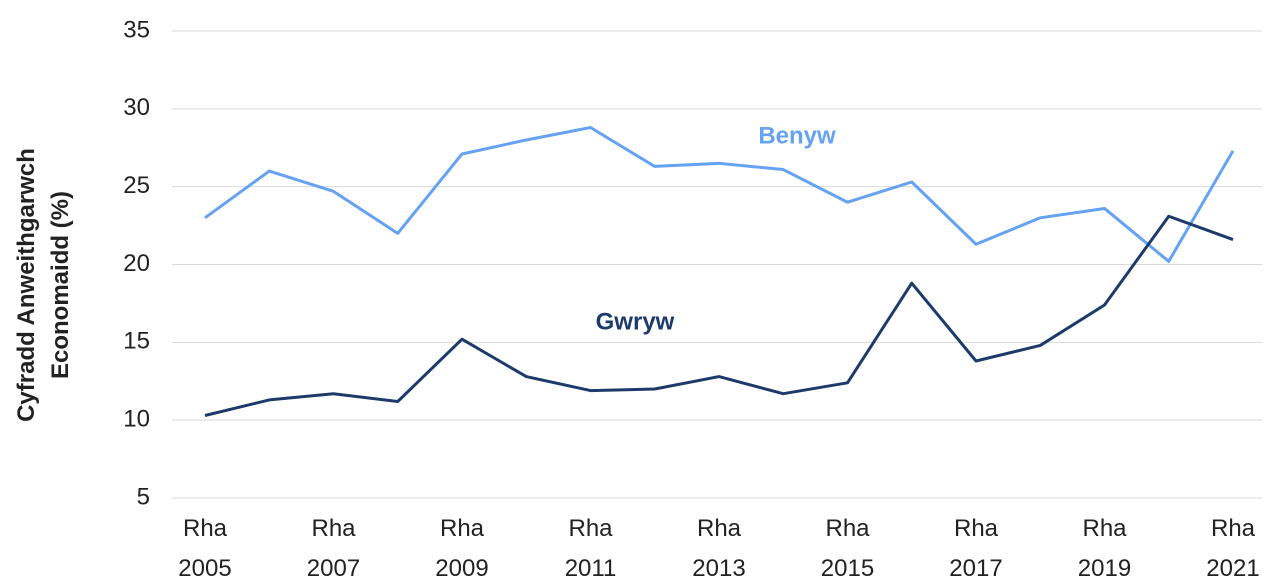 The image size is (1266, 583). I want to click on series-label: Benyw, so click(797, 135).